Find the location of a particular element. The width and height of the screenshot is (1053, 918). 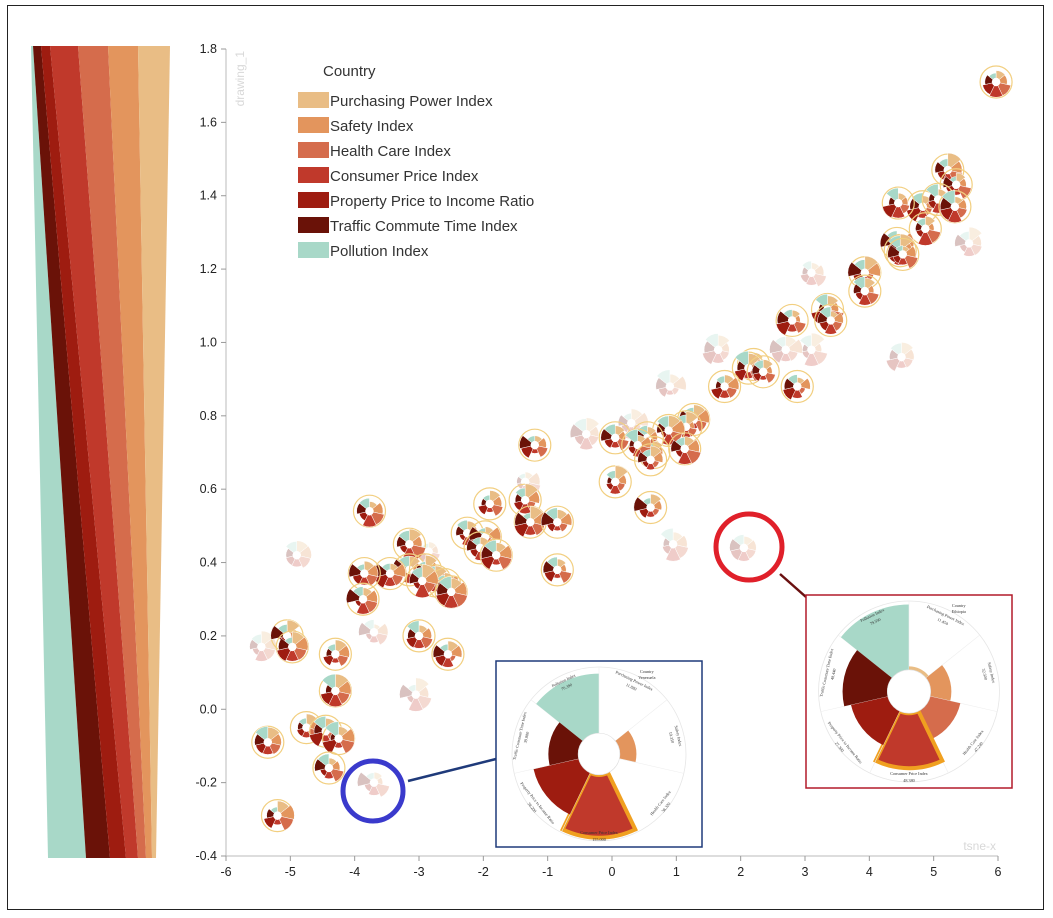

legend-label: Safety Index is located at coordinates (372, 126).